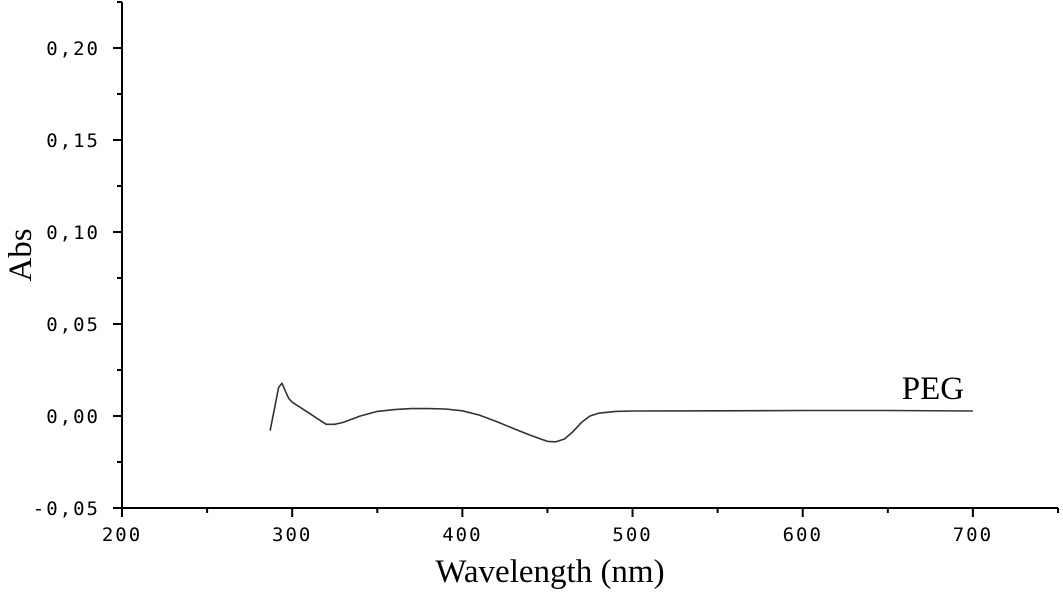  Describe the element at coordinates (77, 260) in the screenshot. I see `y-axis-ticks: -0,05 0,00 0,05 0,10 0,15 0,20` at that location.